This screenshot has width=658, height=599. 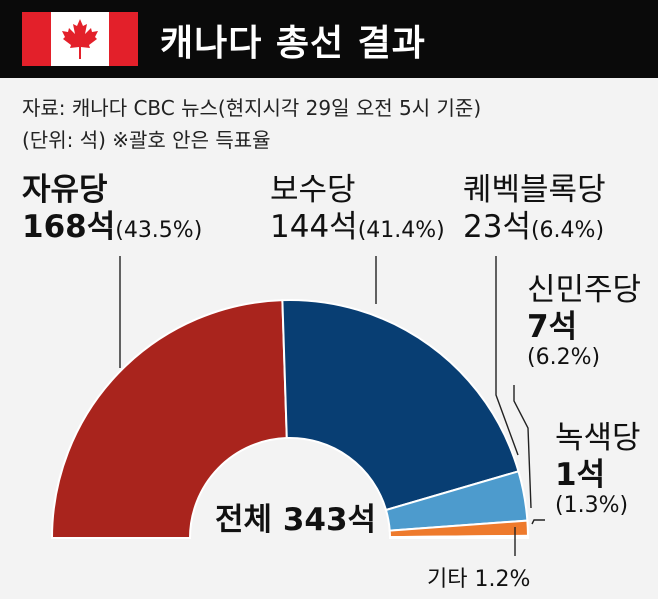 What do you see at coordinates (598, 438) in the screenshot?
I see `party-name: 녹색당` at bounding box center [598, 438].